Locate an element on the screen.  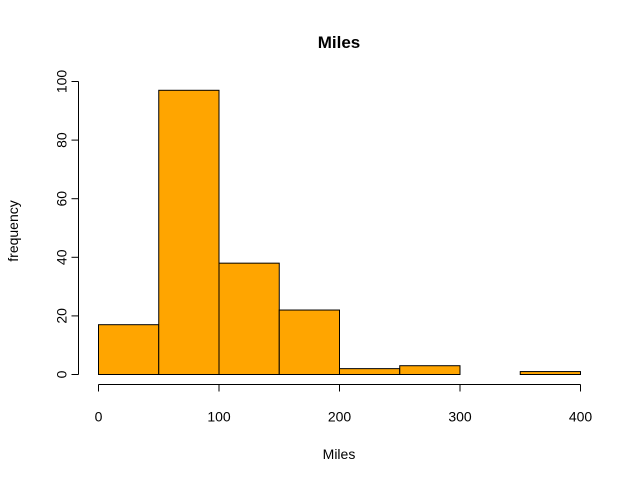
x-tick-label: 200 is located at coordinates (340, 417).